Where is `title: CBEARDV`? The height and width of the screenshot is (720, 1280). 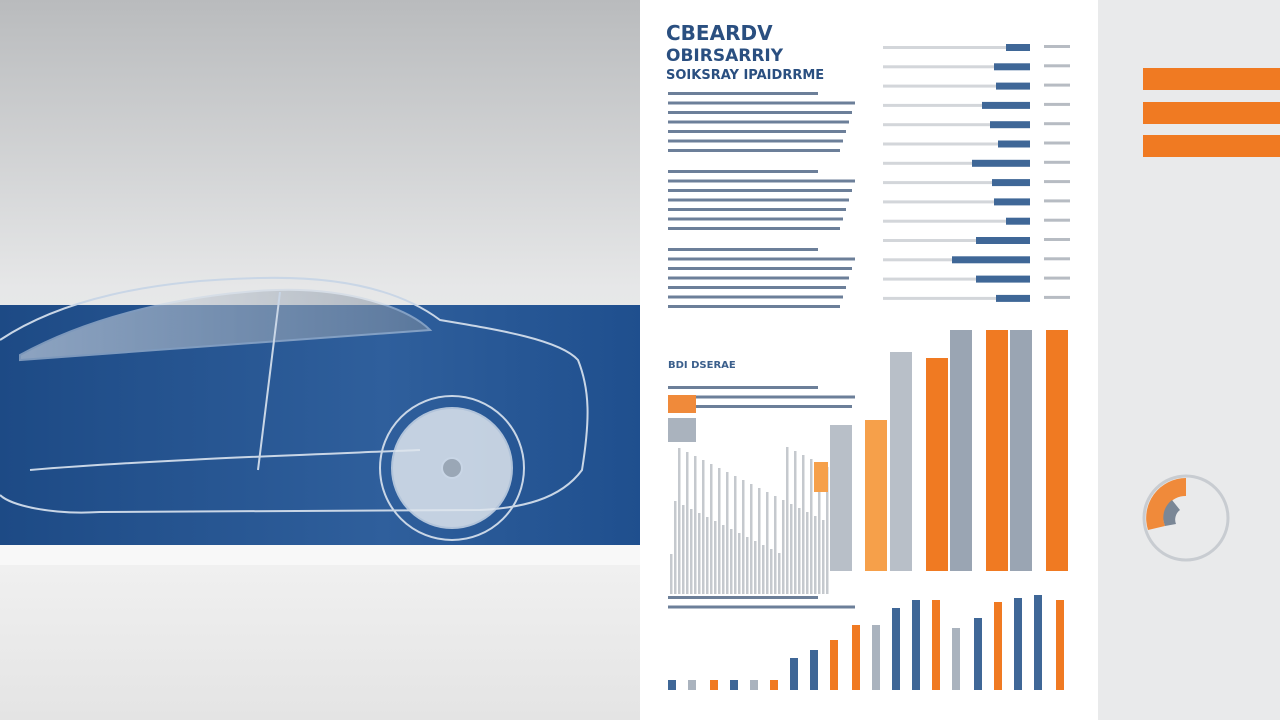 title: CBEARDV is located at coordinates (719, 33).